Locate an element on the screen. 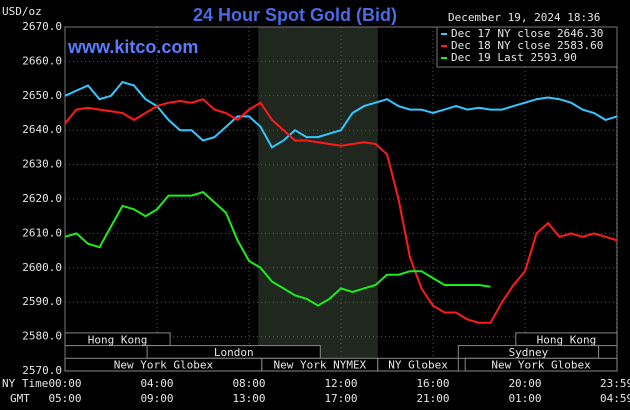  x2-tick-label: 05:00 is located at coordinates (64, 398).